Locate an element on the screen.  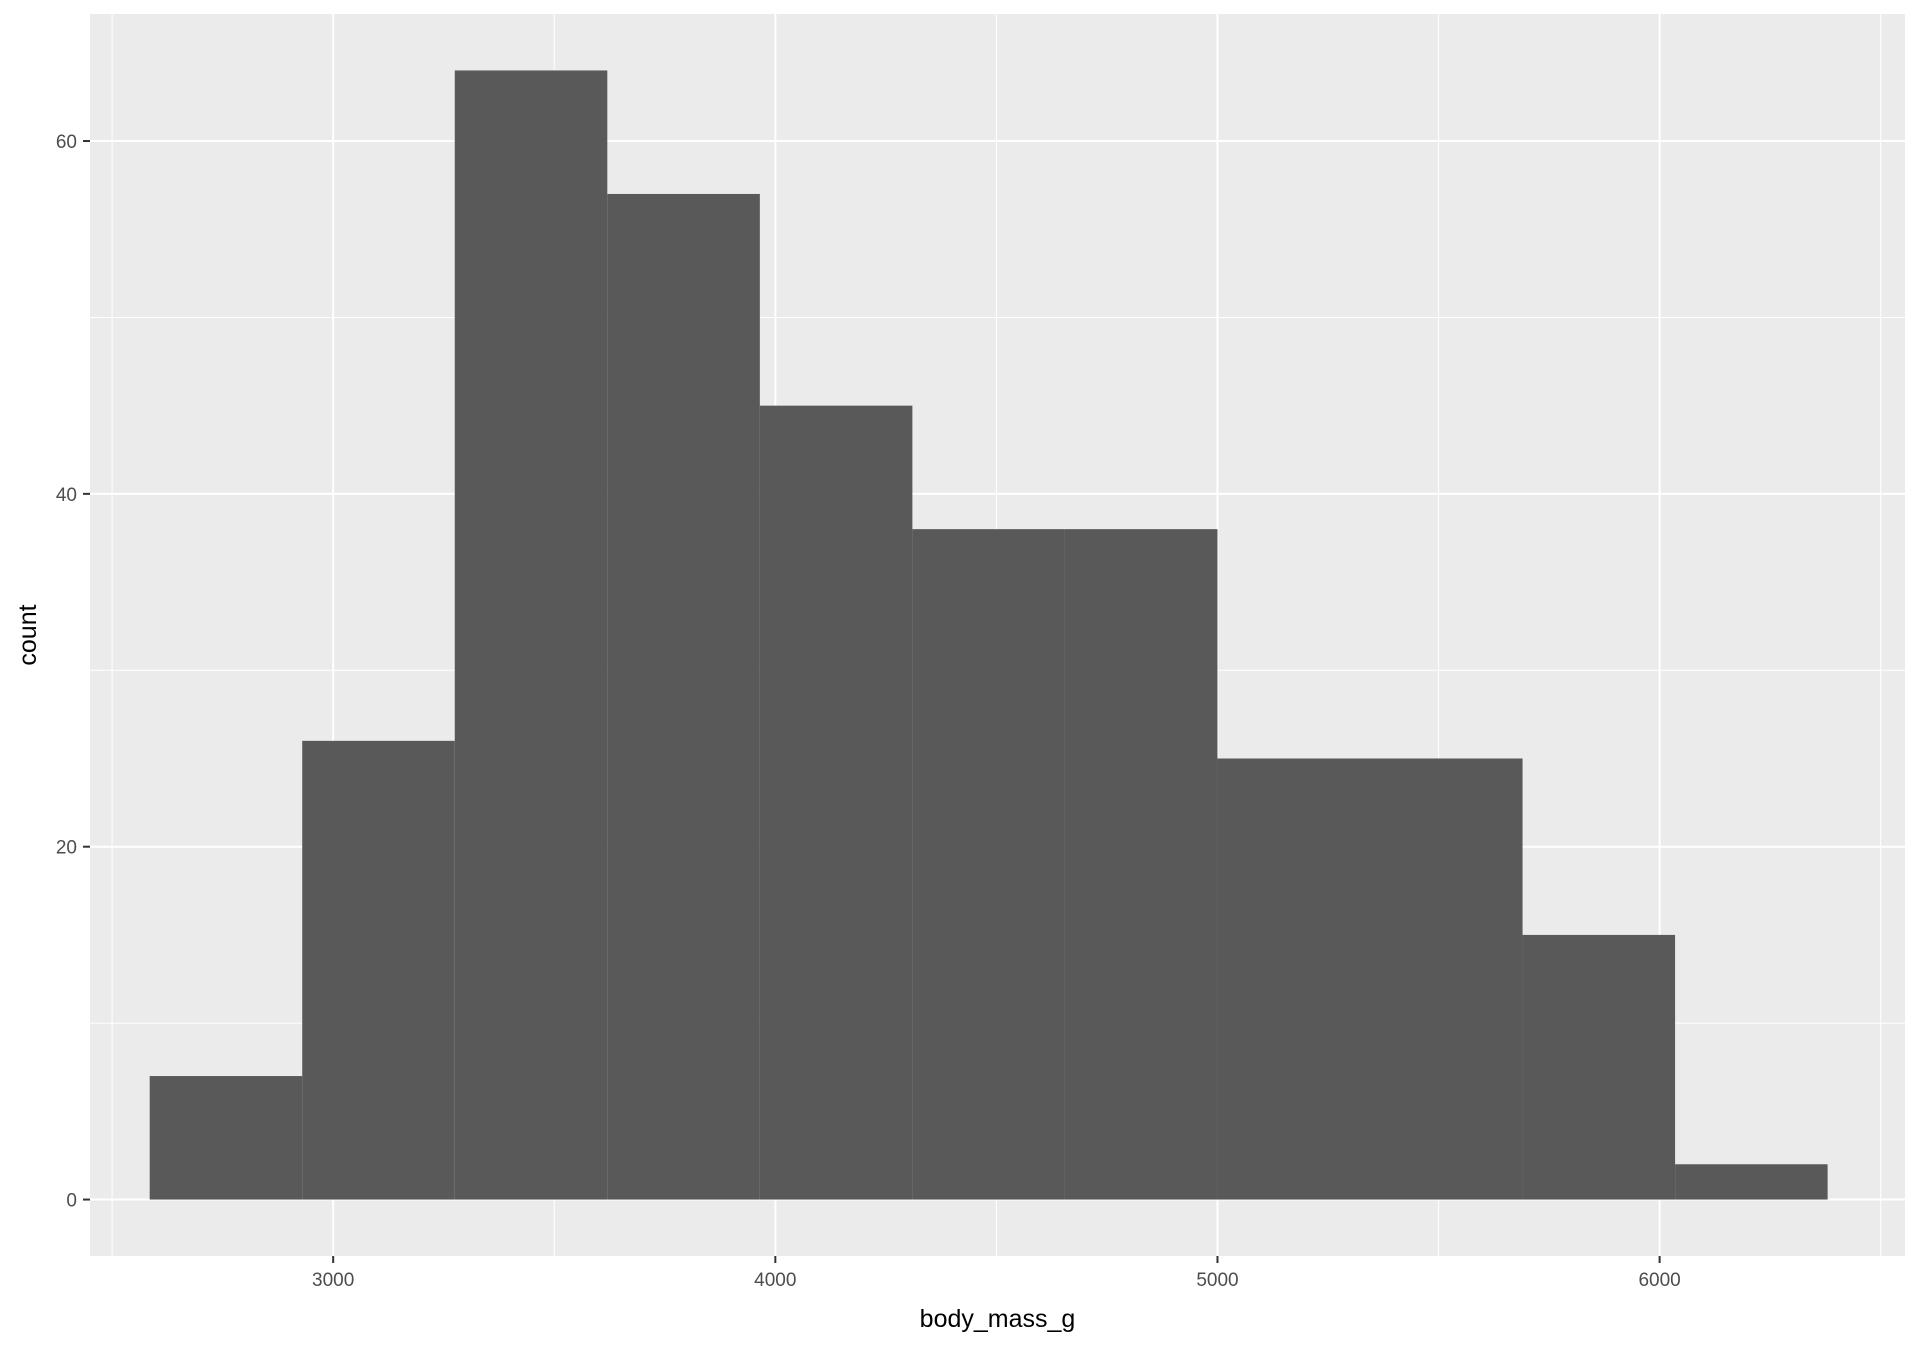
y-tick-label: 20 is located at coordinates (66, 848).